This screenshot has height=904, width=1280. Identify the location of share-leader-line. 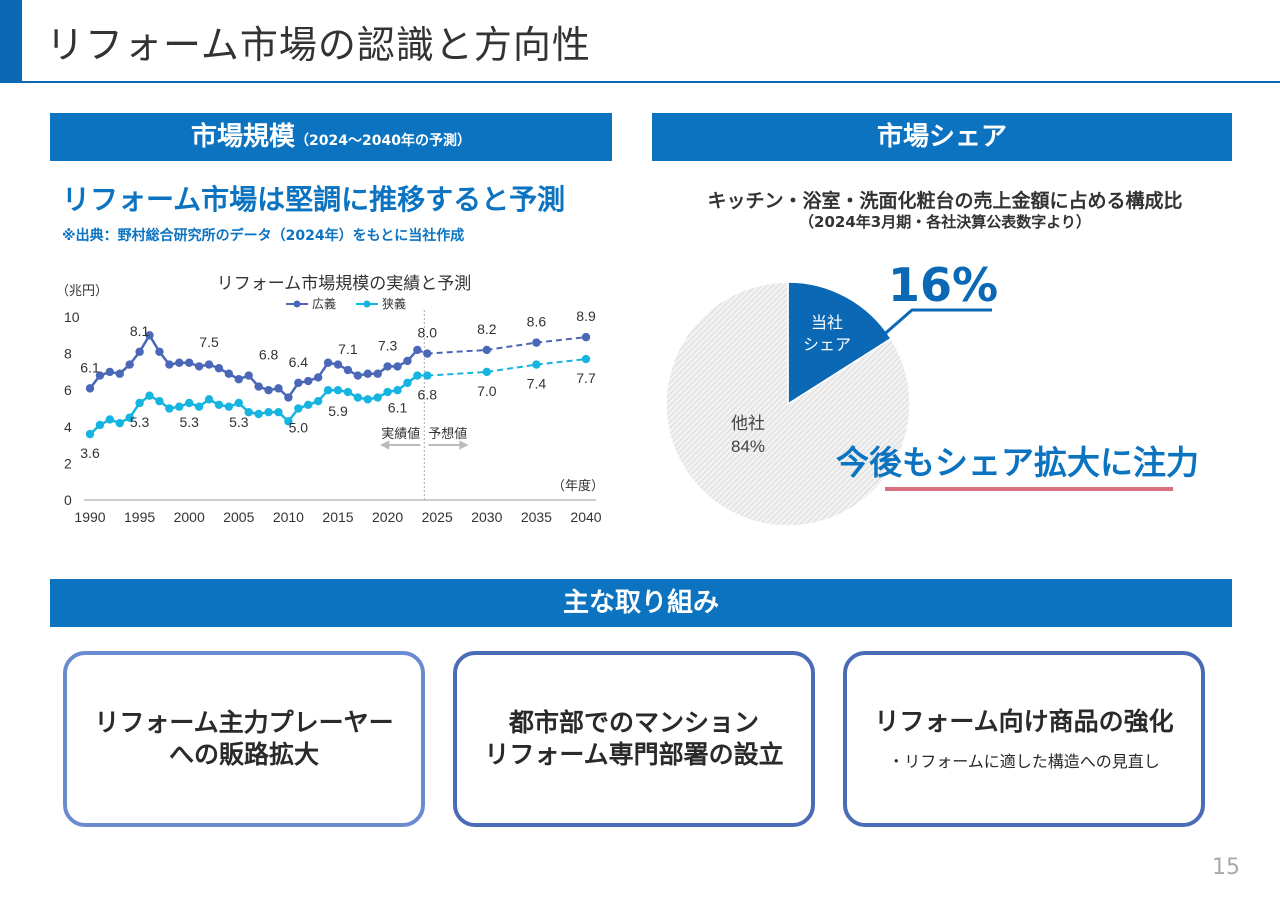
(931, 327).